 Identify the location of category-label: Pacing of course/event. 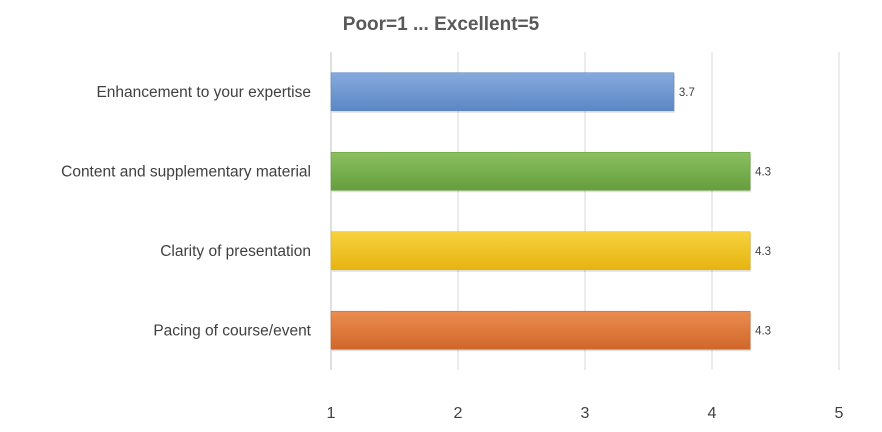
(232, 330).